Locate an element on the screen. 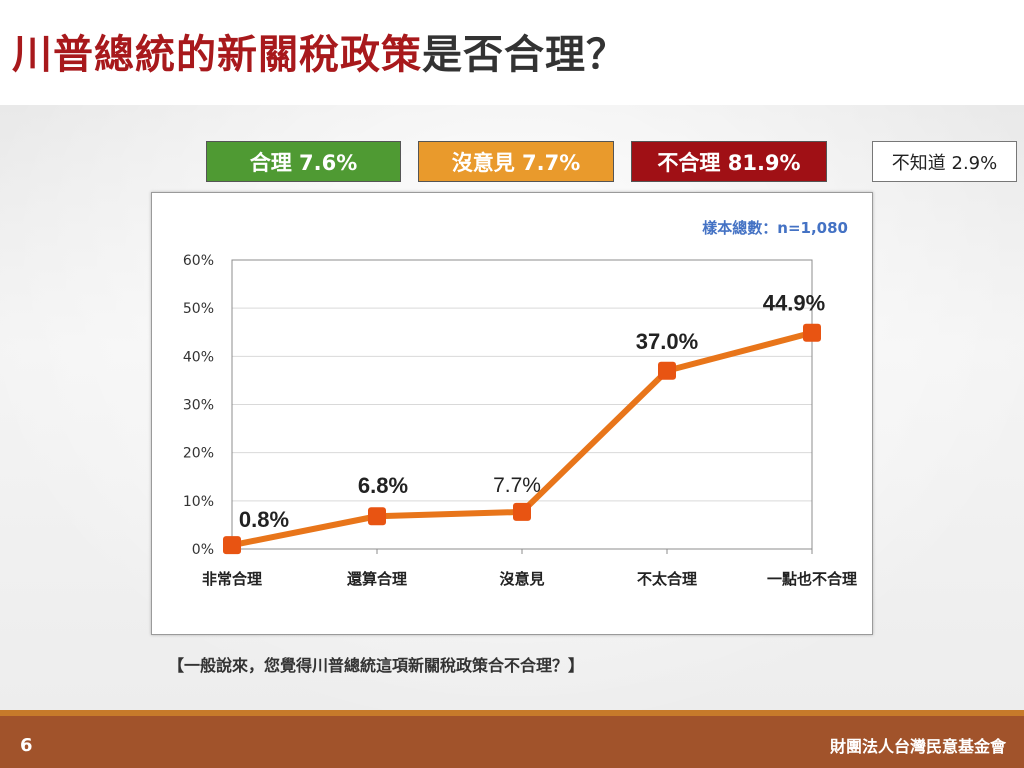 This screenshot has width=1024, height=768. y-tick-label: 0% is located at coordinates (203, 550).